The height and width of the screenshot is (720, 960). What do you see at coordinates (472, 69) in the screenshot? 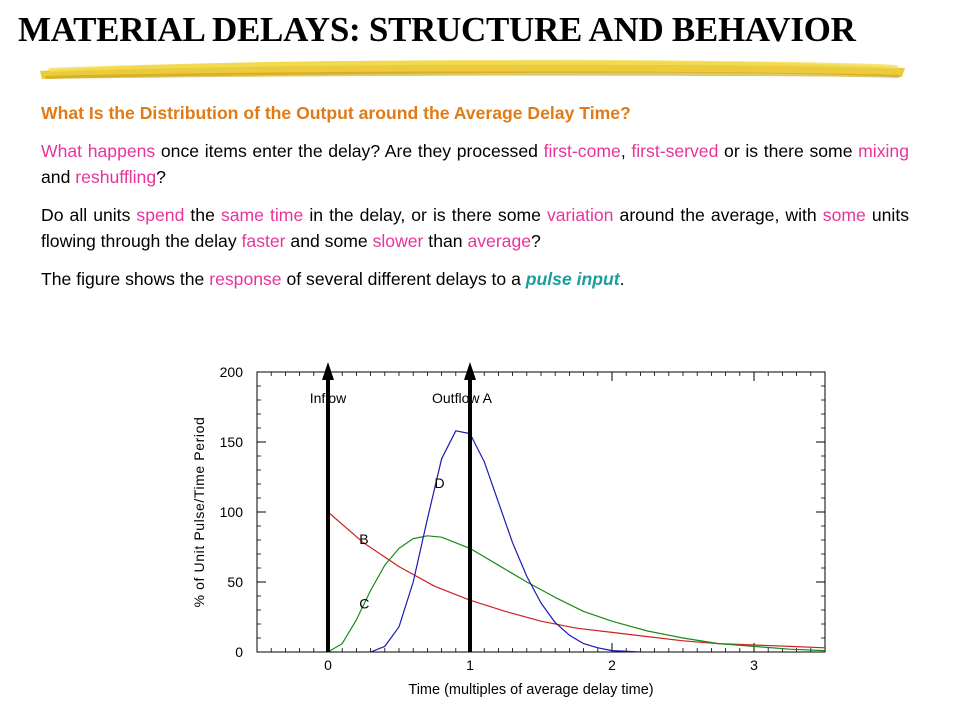
I see `title-underline-brush` at bounding box center [472, 69].